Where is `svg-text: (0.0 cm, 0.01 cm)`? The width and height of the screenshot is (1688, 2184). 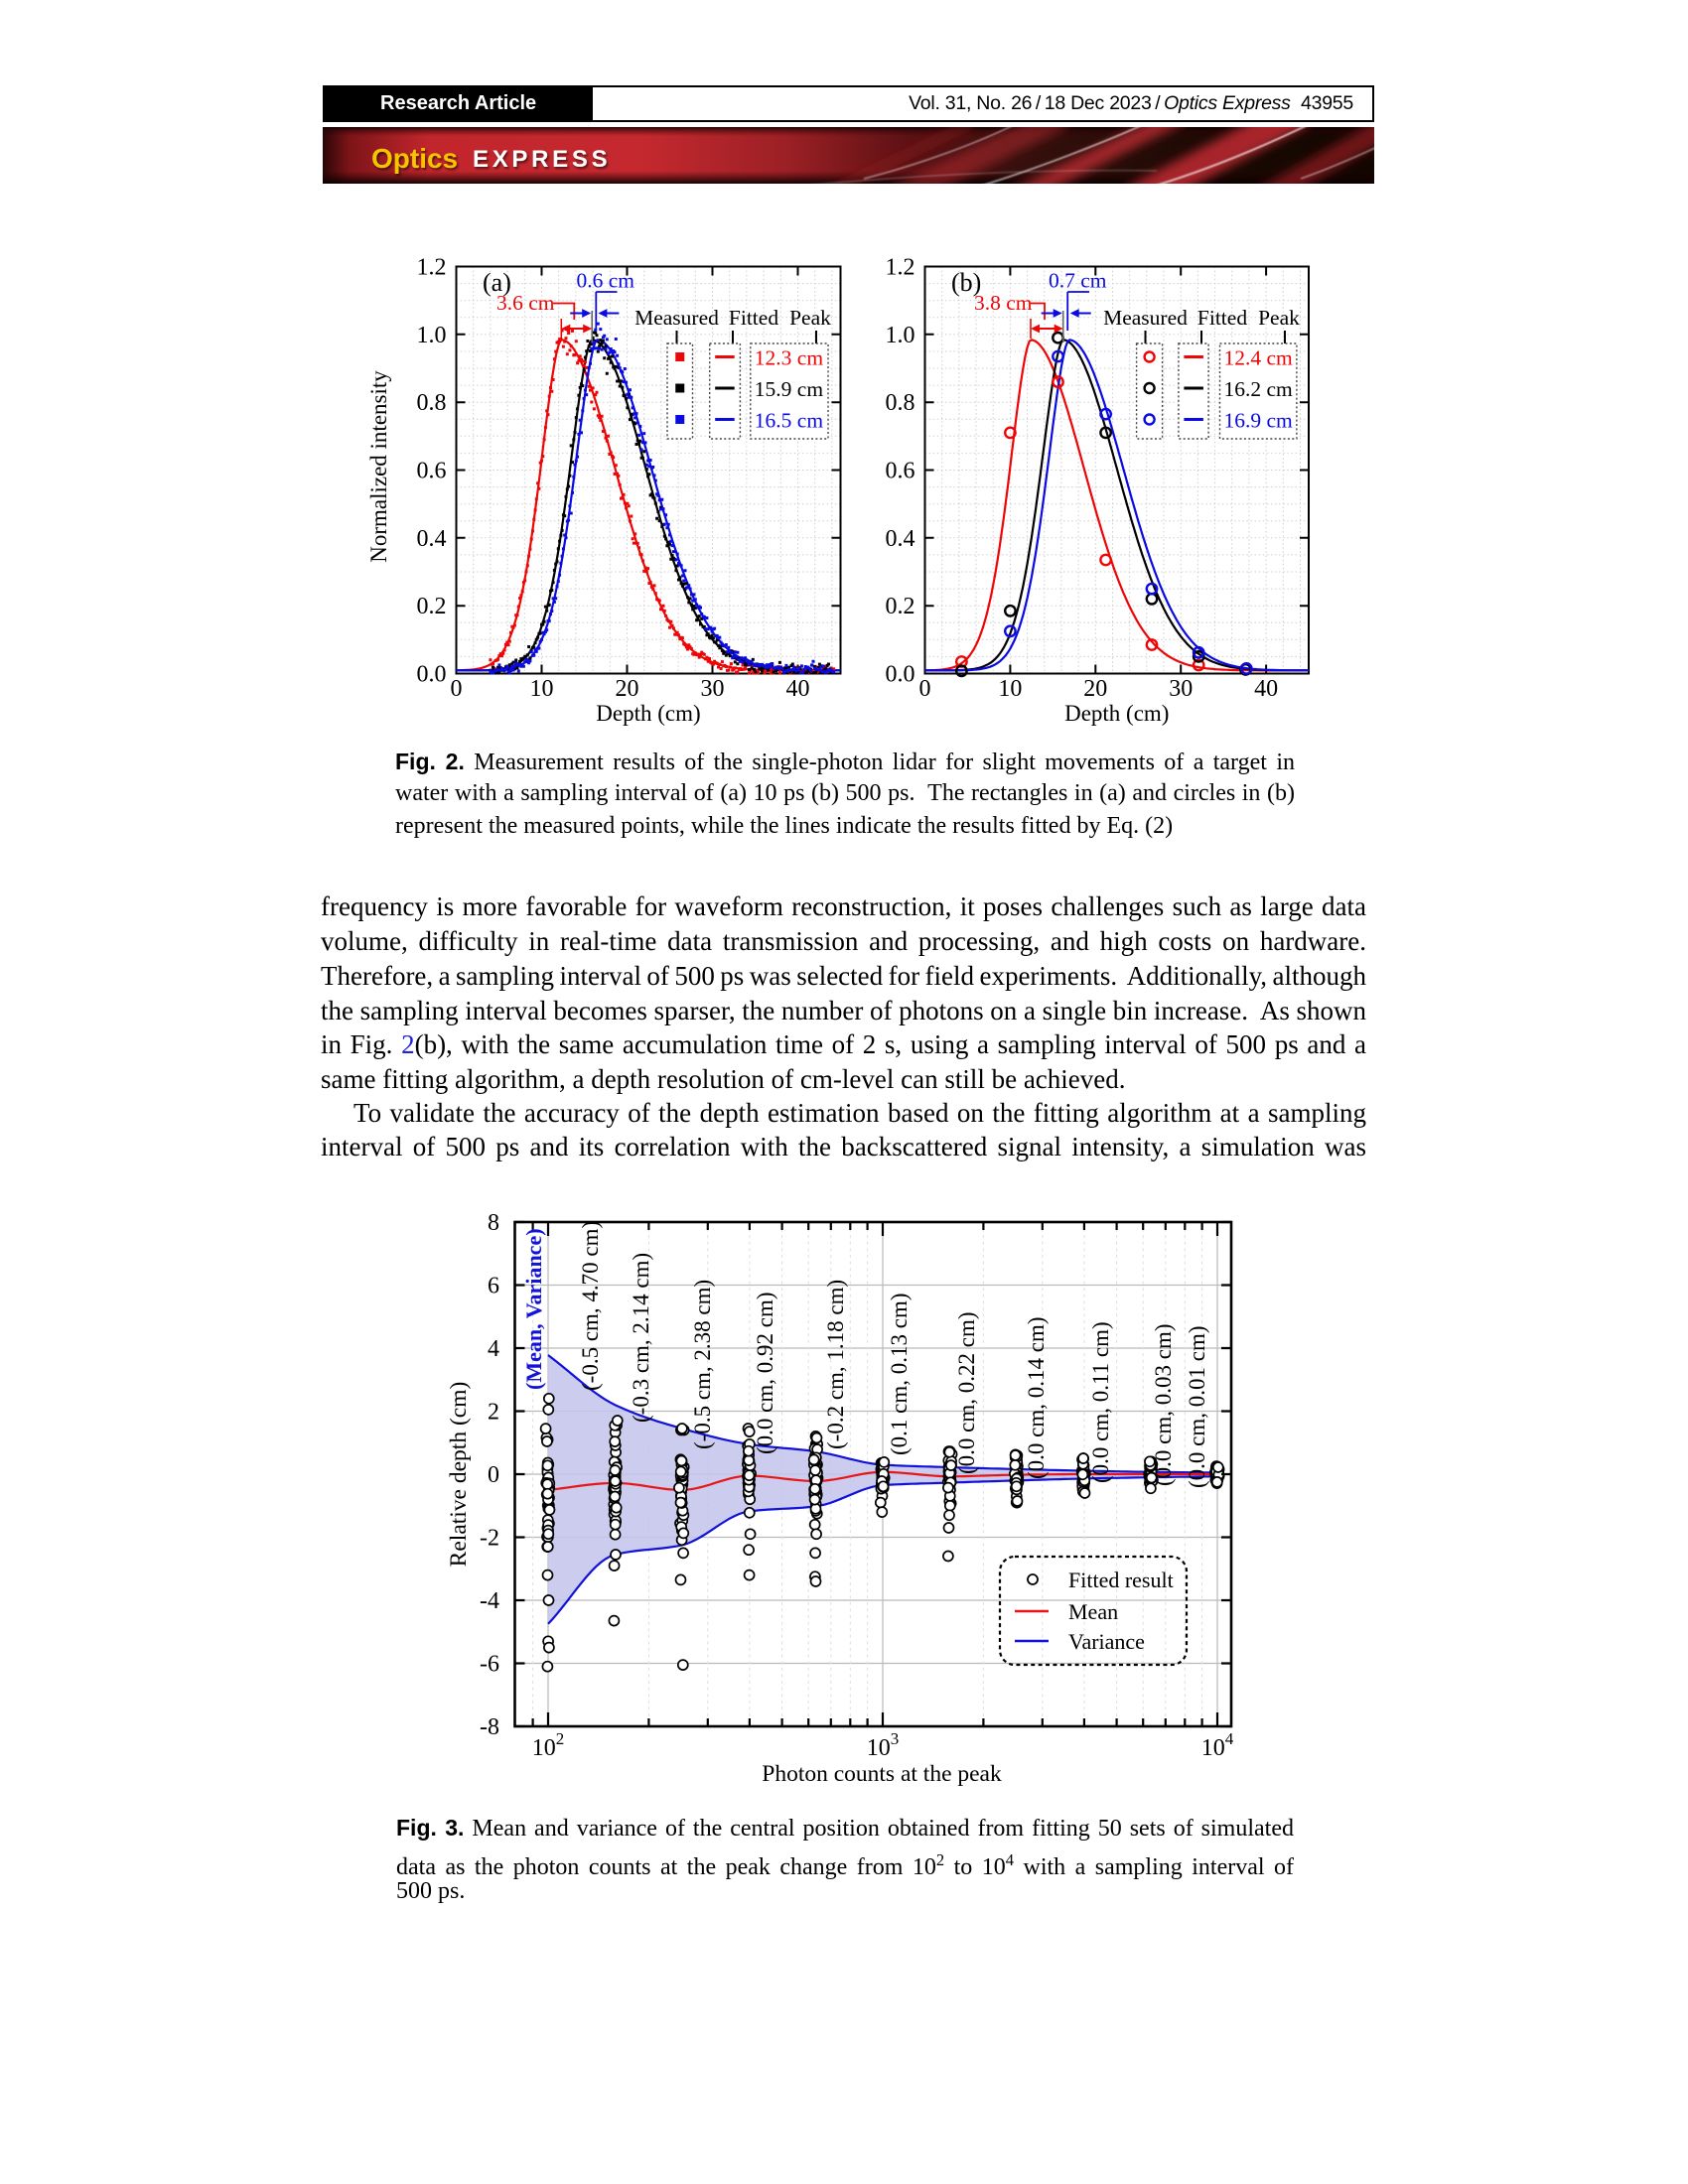 svg-text: (0.0 cm, 0.01 cm) is located at coordinates (1197, 1406).